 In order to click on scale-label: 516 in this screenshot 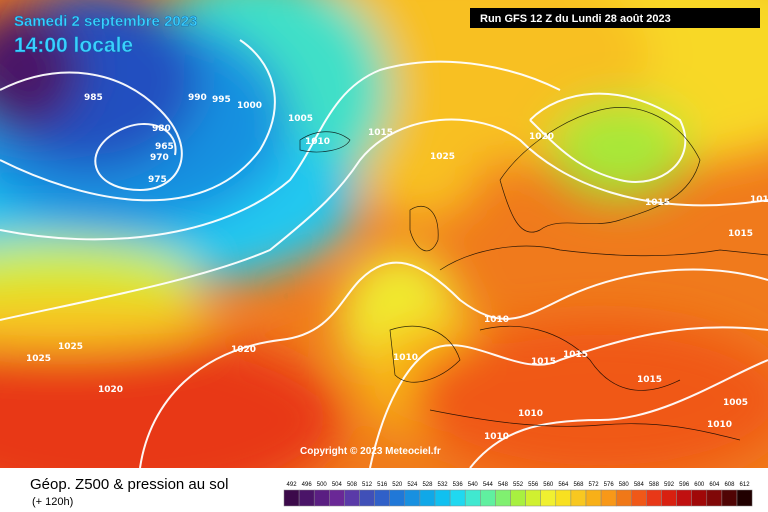, I will do `click(382, 485)`.